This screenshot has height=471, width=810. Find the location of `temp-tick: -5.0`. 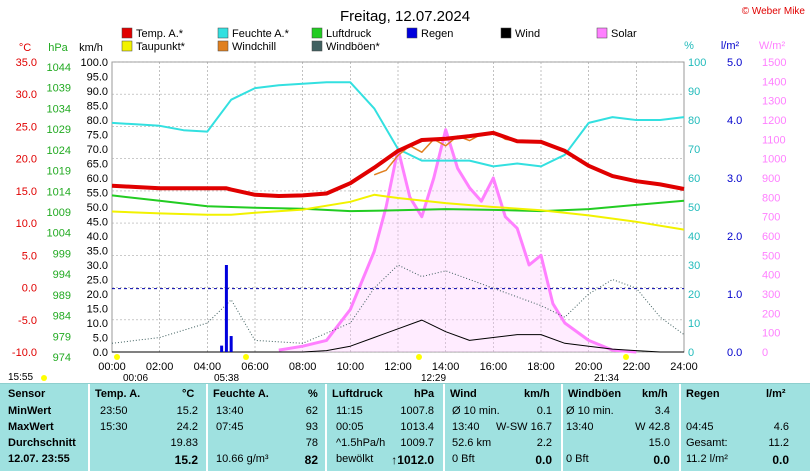

temp-tick: -5.0 is located at coordinates (27, 321).